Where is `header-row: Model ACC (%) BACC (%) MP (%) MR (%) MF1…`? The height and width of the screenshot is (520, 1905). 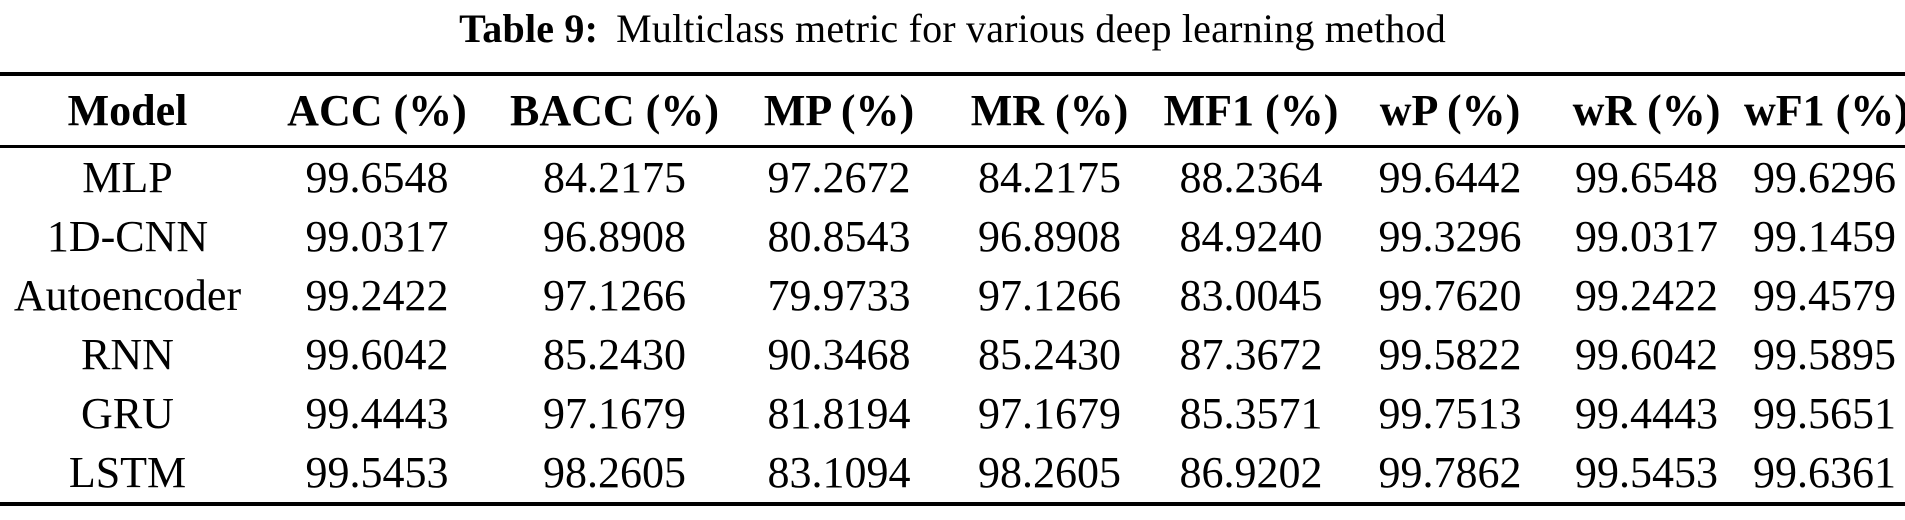 header-row: Model ACC (%) BACC (%) MP (%) MR (%) MF1… is located at coordinates (952, 111).